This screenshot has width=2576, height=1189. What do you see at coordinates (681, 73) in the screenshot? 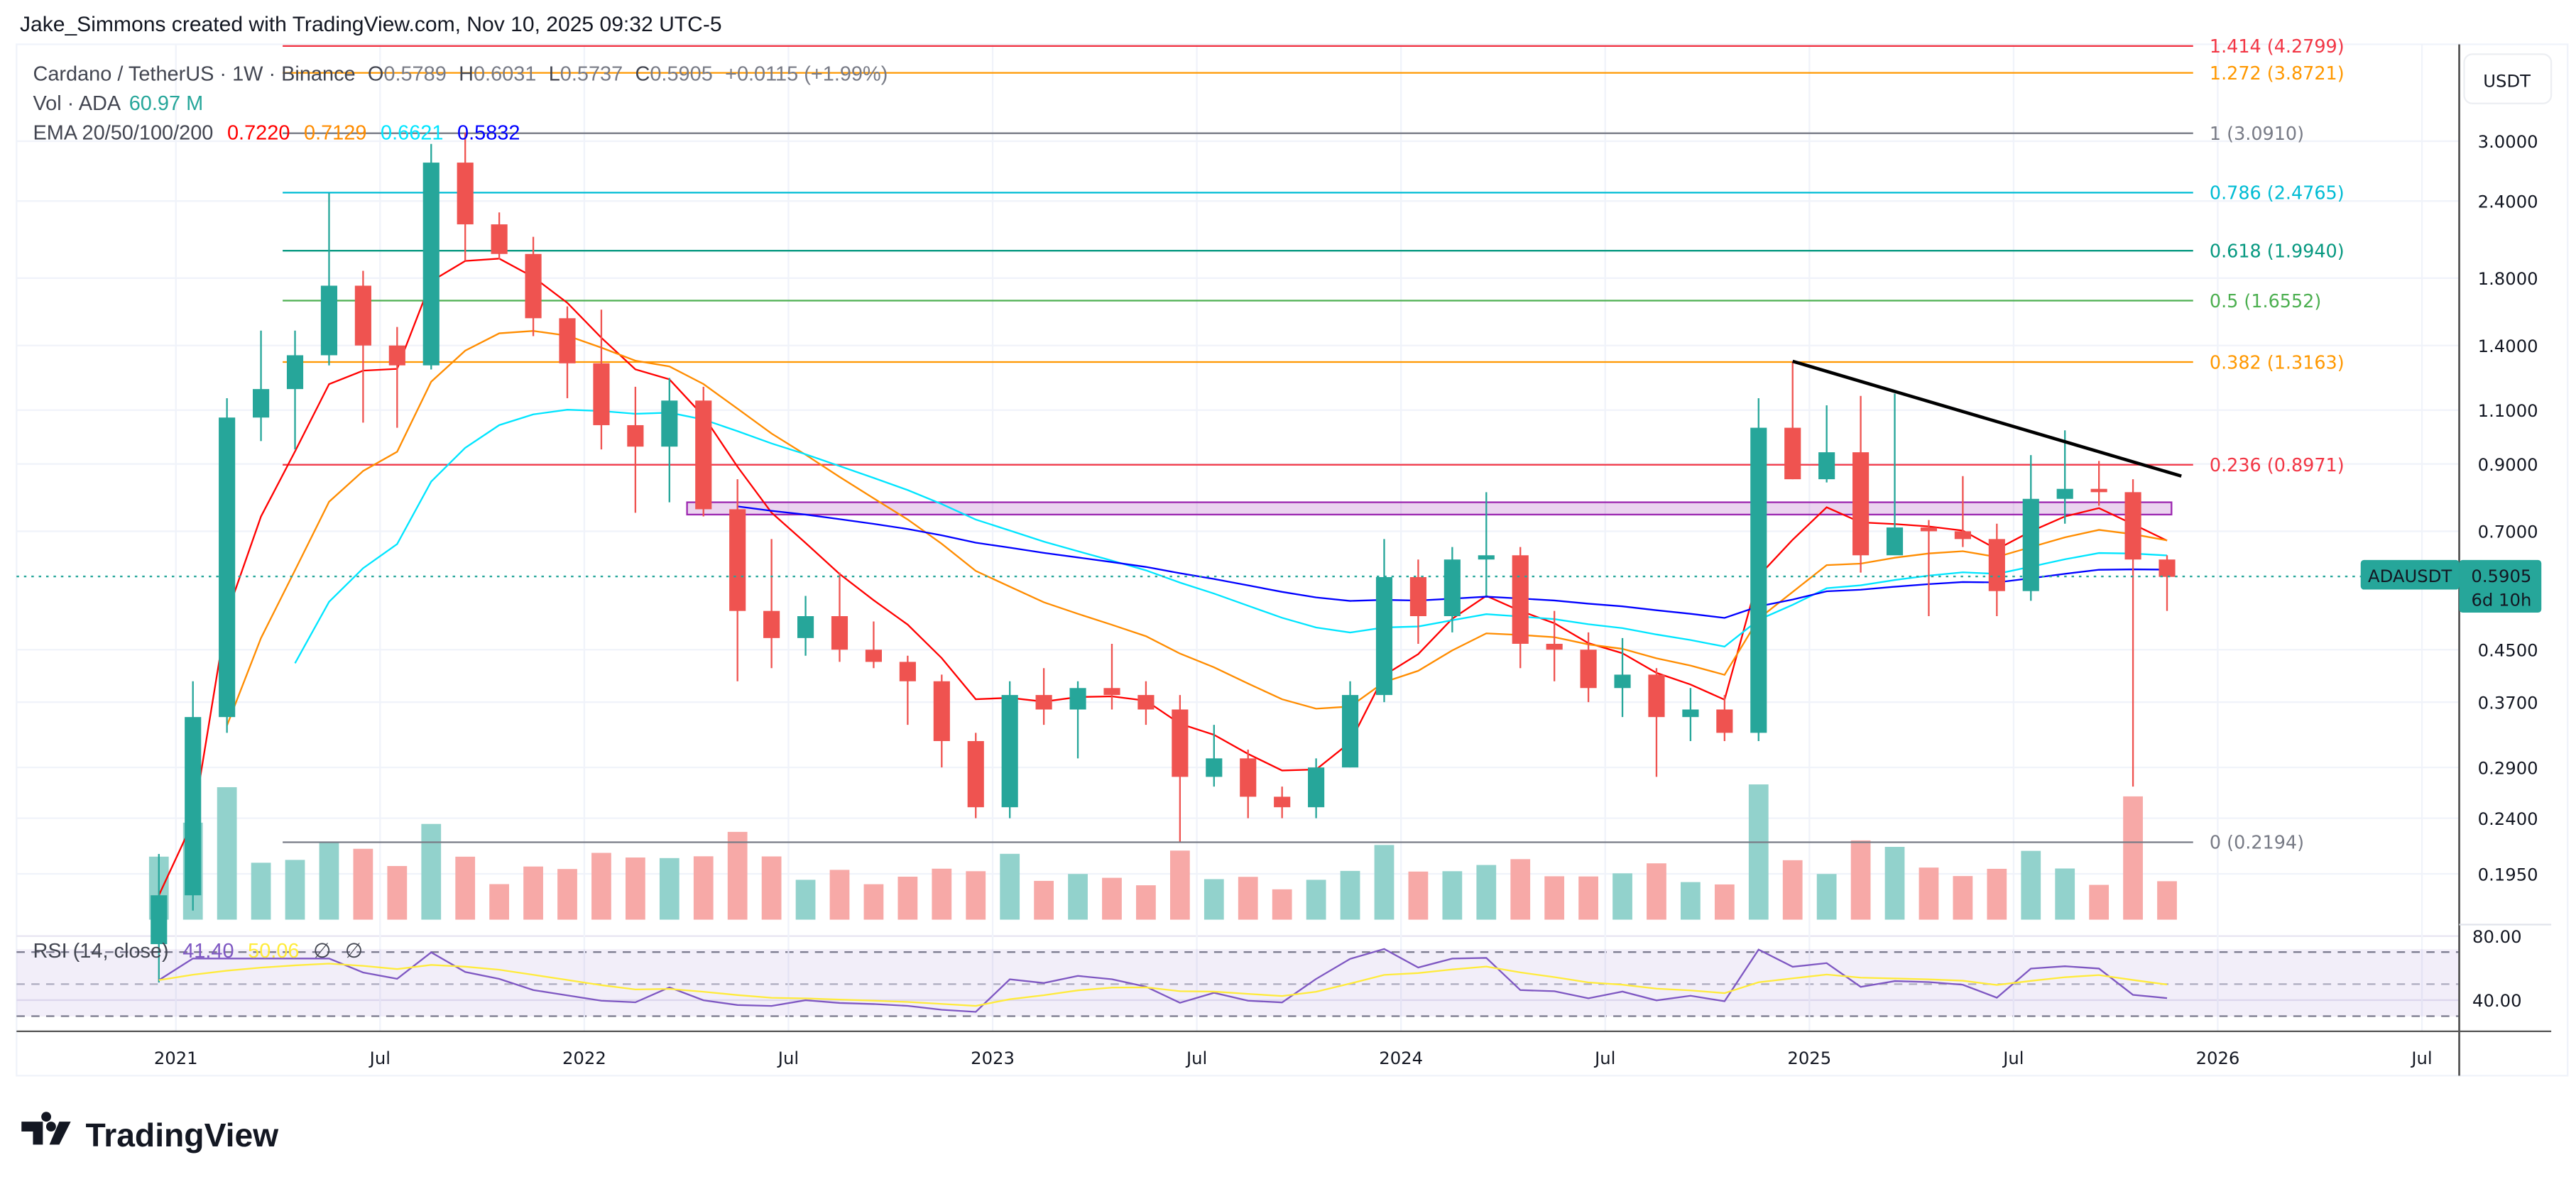
I see `close-value: 0.5905` at bounding box center [681, 73].